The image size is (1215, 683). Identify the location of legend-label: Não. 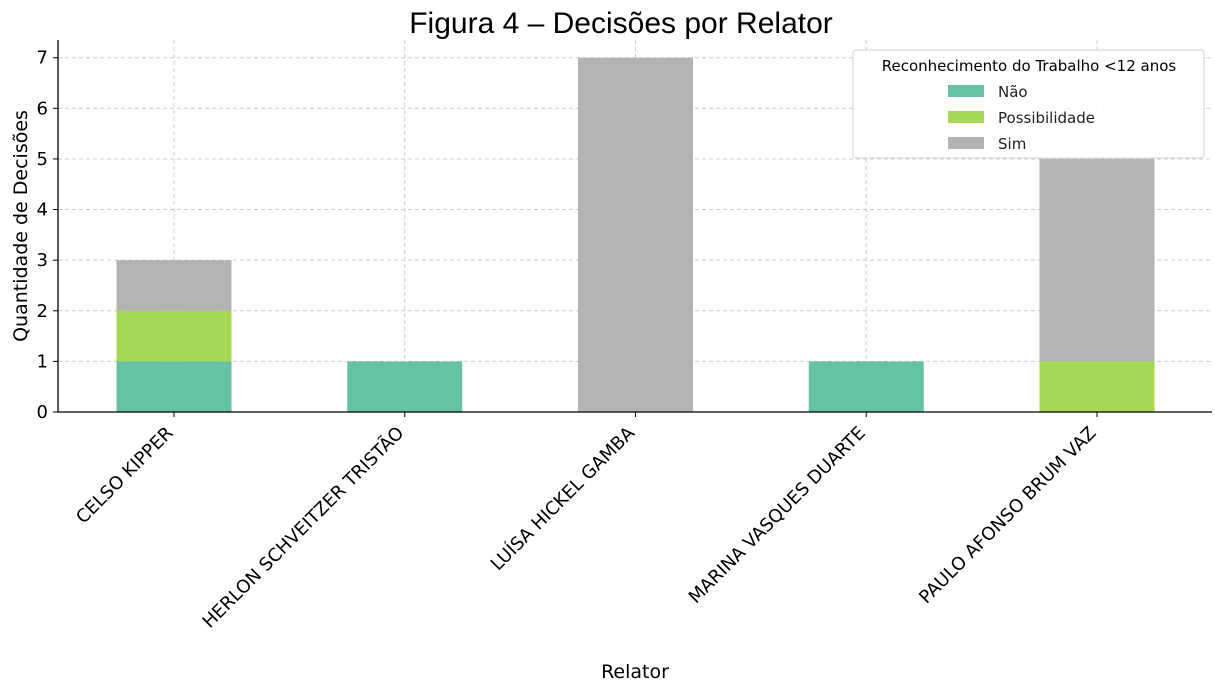
(1013, 92).